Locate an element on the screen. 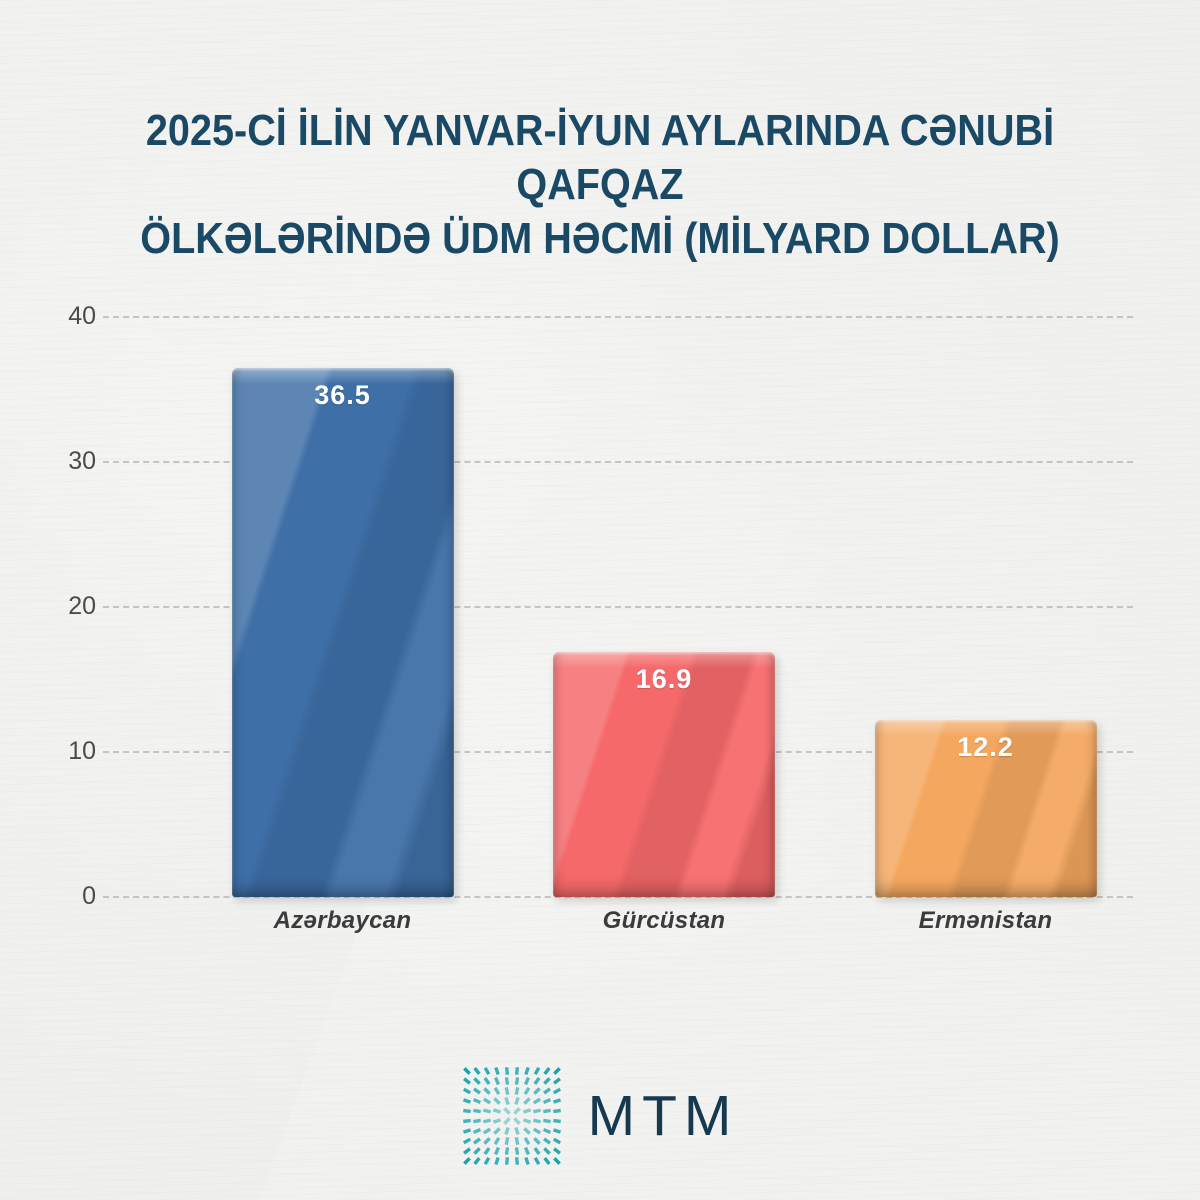  y-axis-tick-label: 20 is located at coordinates (82, 606).